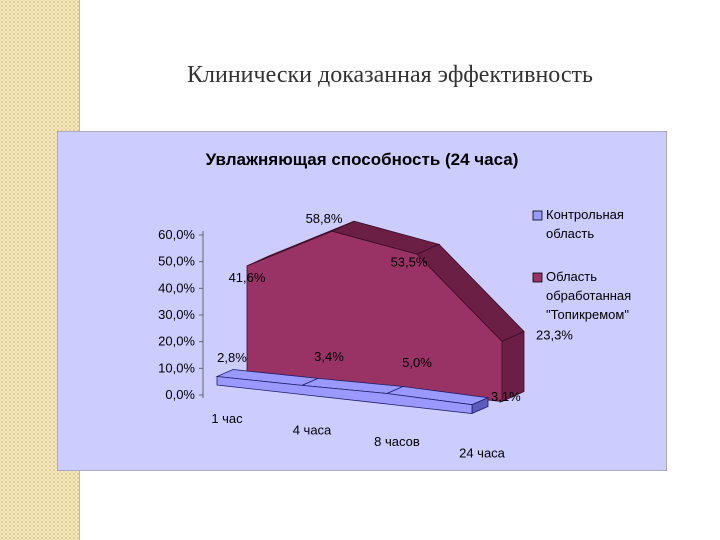 The height and width of the screenshot is (540, 720). What do you see at coordinates (554, 335) in the screenshot?
I see `data-label-treated: 23,3%` at bounding box center [554, 335].